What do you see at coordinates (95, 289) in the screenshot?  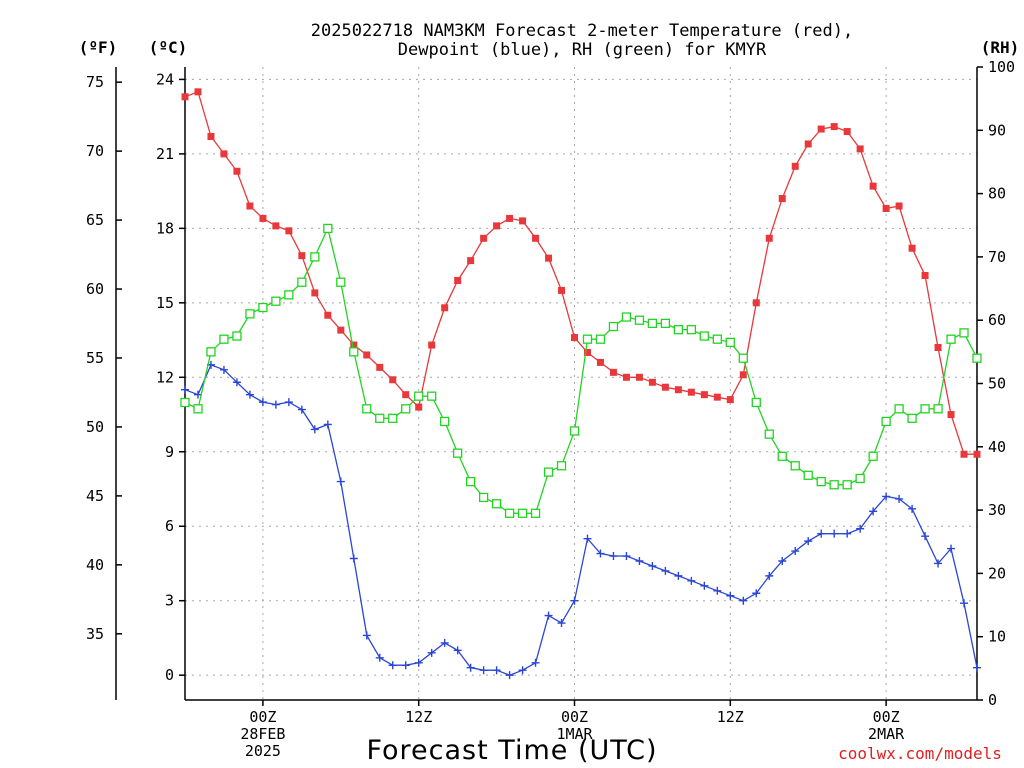 I see `fahrenheit-tick-label: 60` at bounding box center [95, 289].